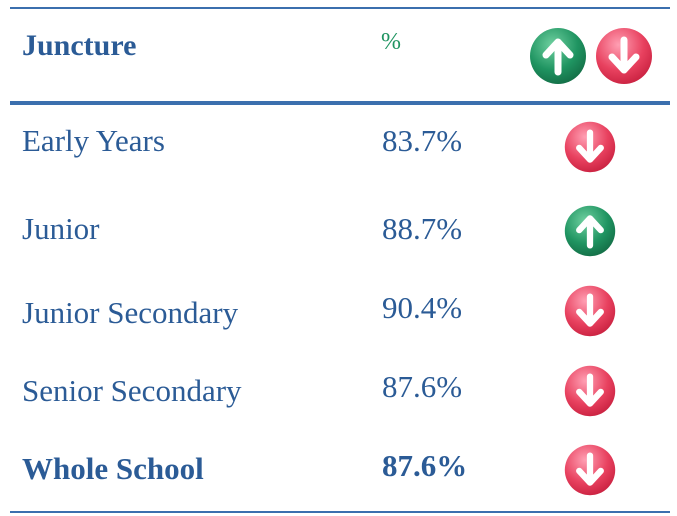  What do you see at coordinates (340, 512) in the screenshot?
I see `bottom-rule` at bounding box center [340, 512].